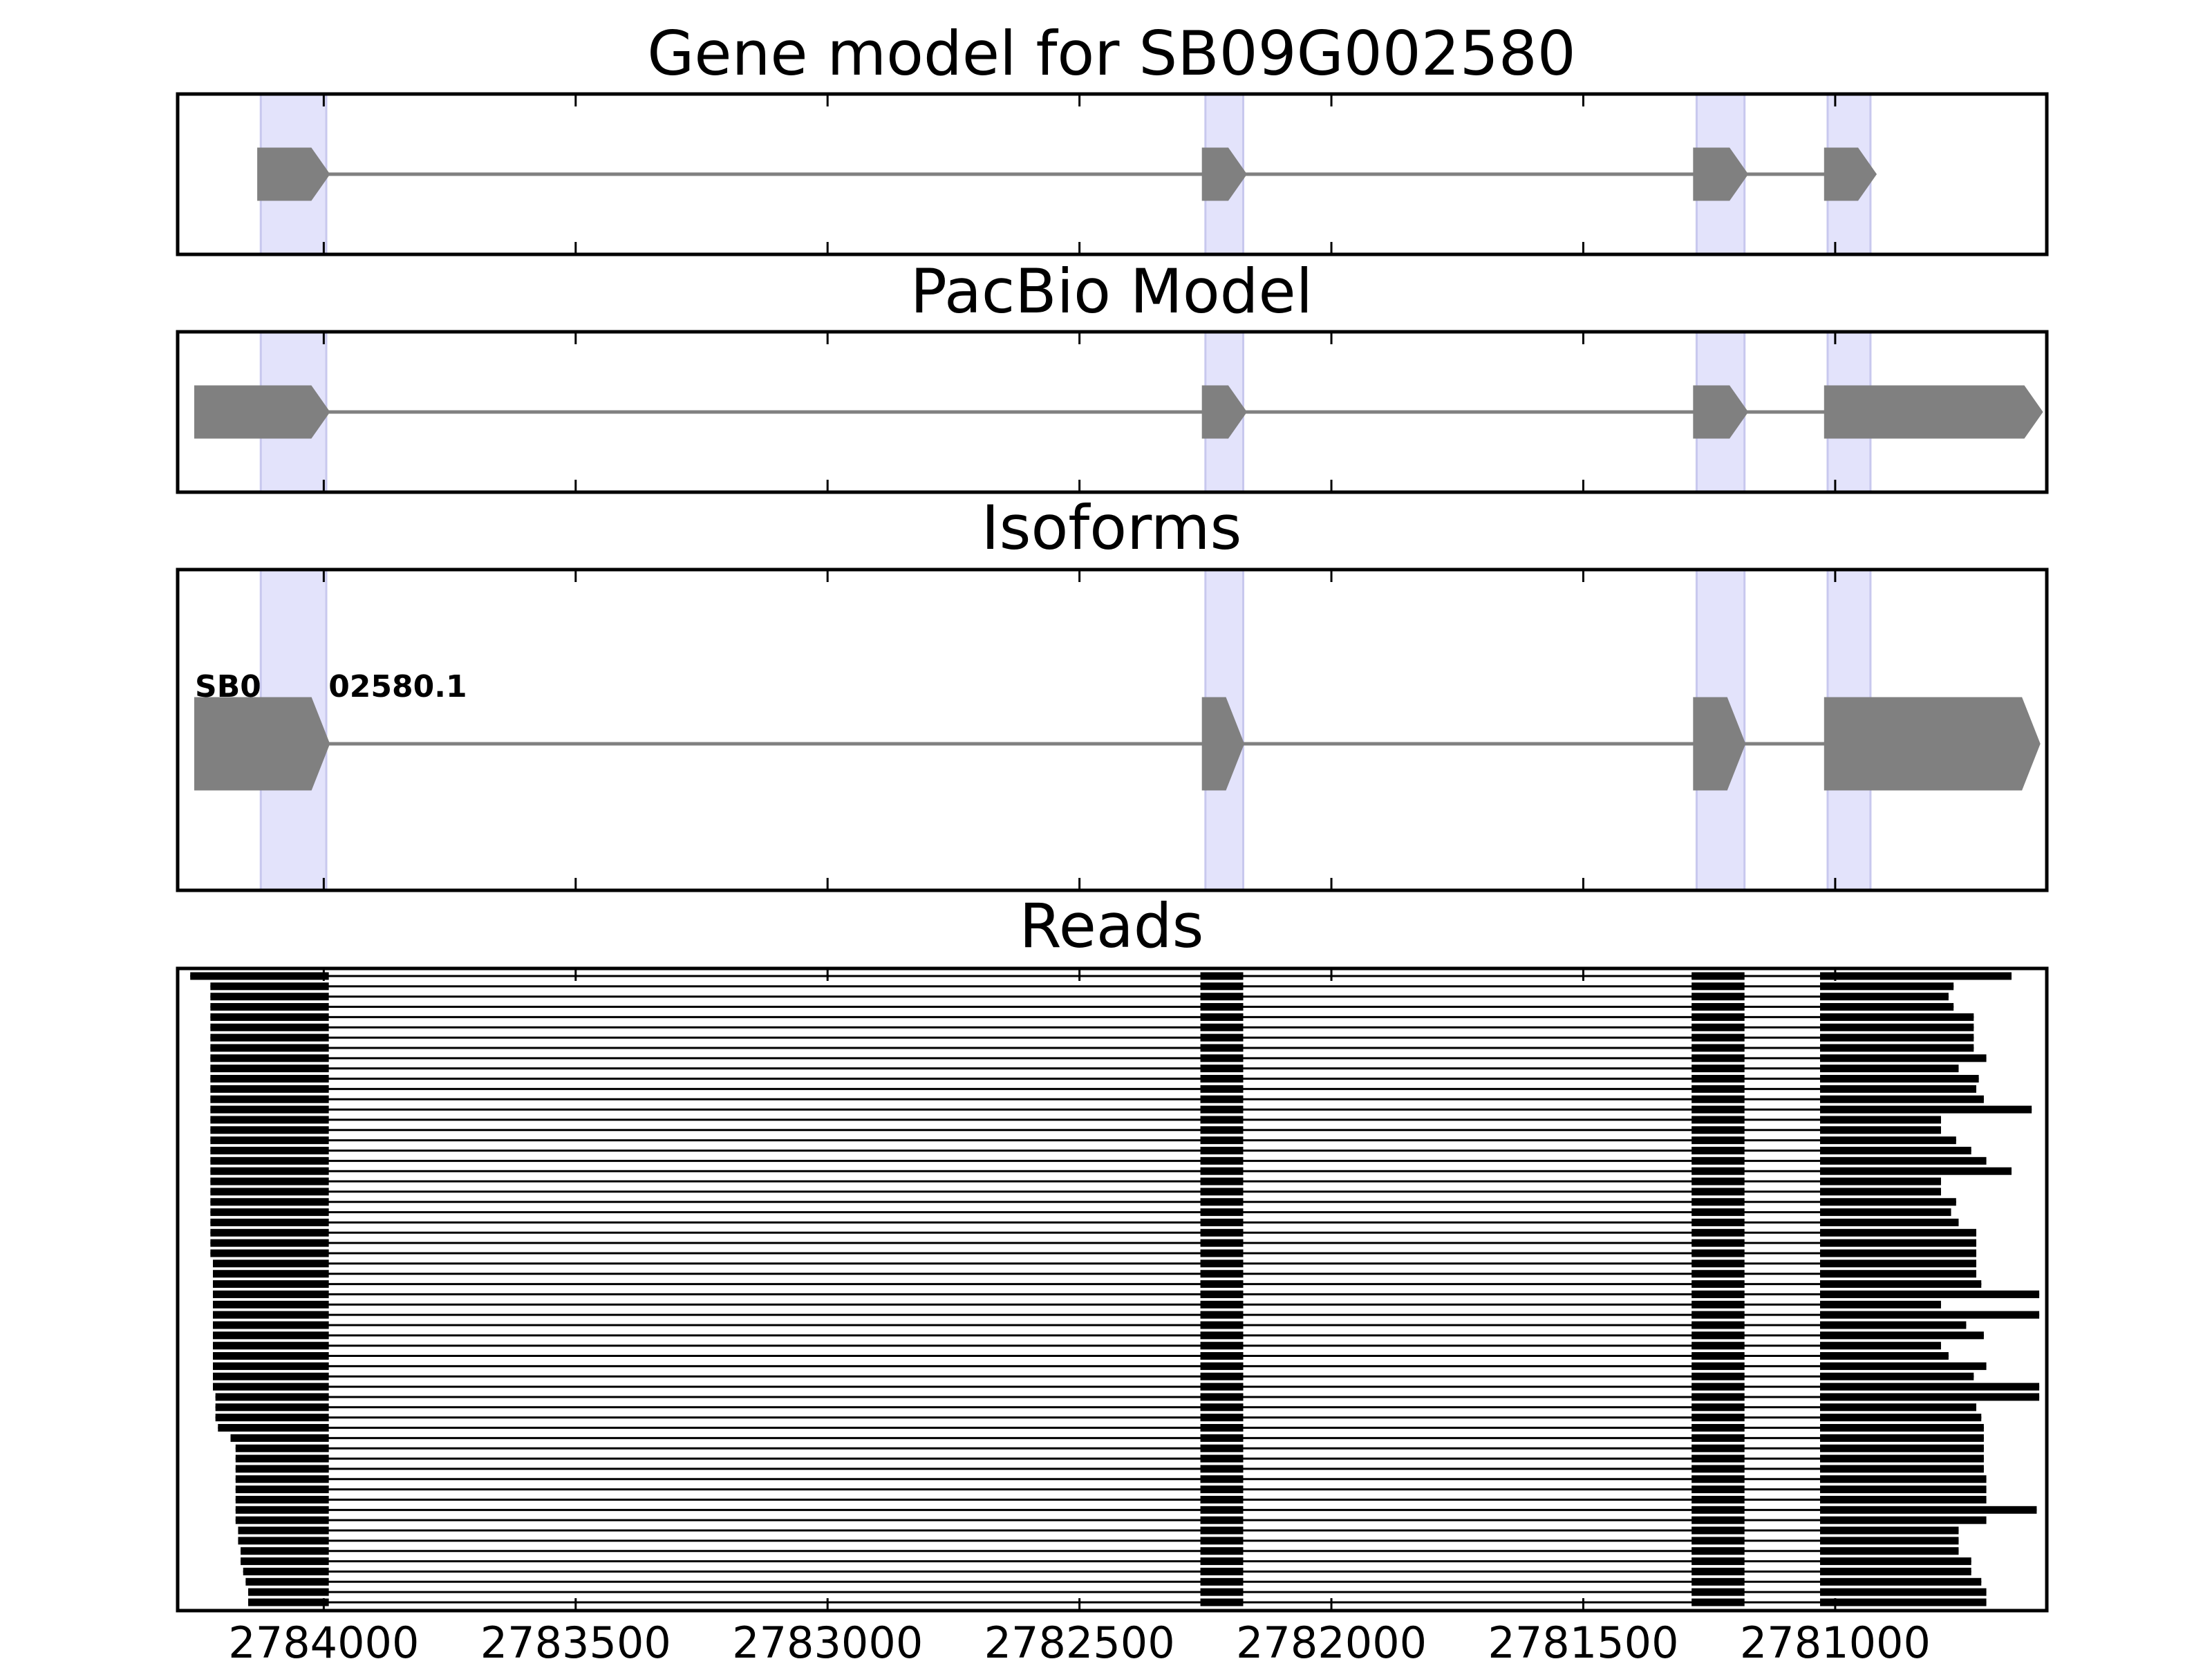 The width and height of the screenshot is (2212, 1659). I want to click on x-tick-label: 2783500, so click(575, 1638).